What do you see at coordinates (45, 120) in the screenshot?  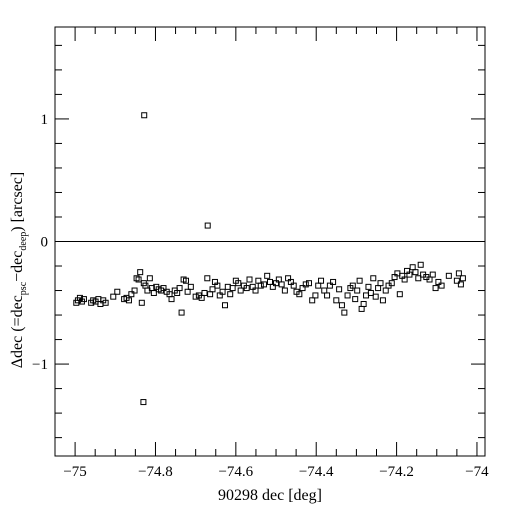 I see `y-tick-label: 1` at bounding box center [45, 120].